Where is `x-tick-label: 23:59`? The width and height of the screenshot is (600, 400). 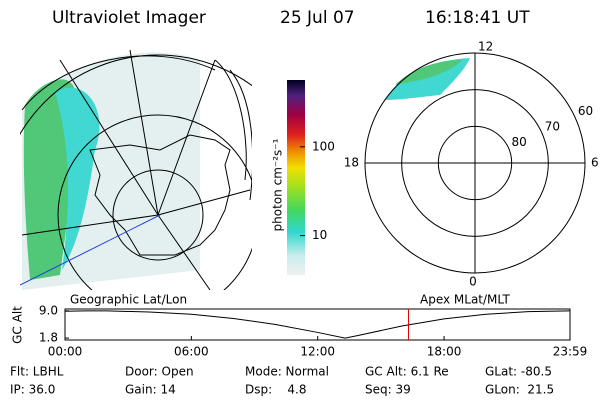
x-tick-label: 23:59 is located at coordinates (570, 352).